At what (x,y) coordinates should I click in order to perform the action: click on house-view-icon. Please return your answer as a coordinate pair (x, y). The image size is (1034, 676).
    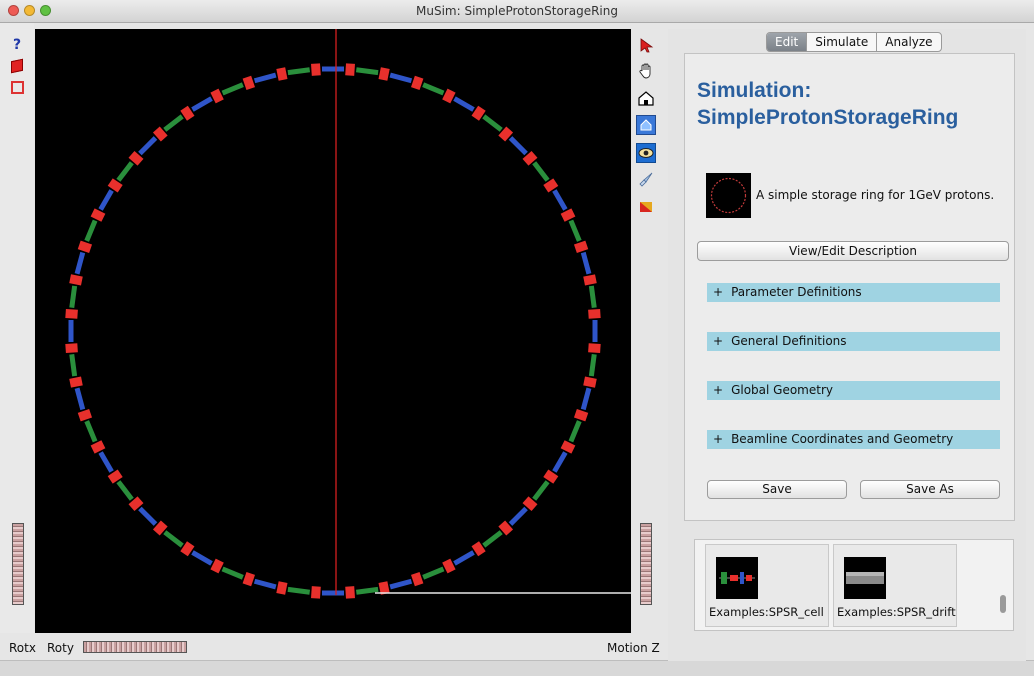
    Looking at the image, I should click on (646, 98).